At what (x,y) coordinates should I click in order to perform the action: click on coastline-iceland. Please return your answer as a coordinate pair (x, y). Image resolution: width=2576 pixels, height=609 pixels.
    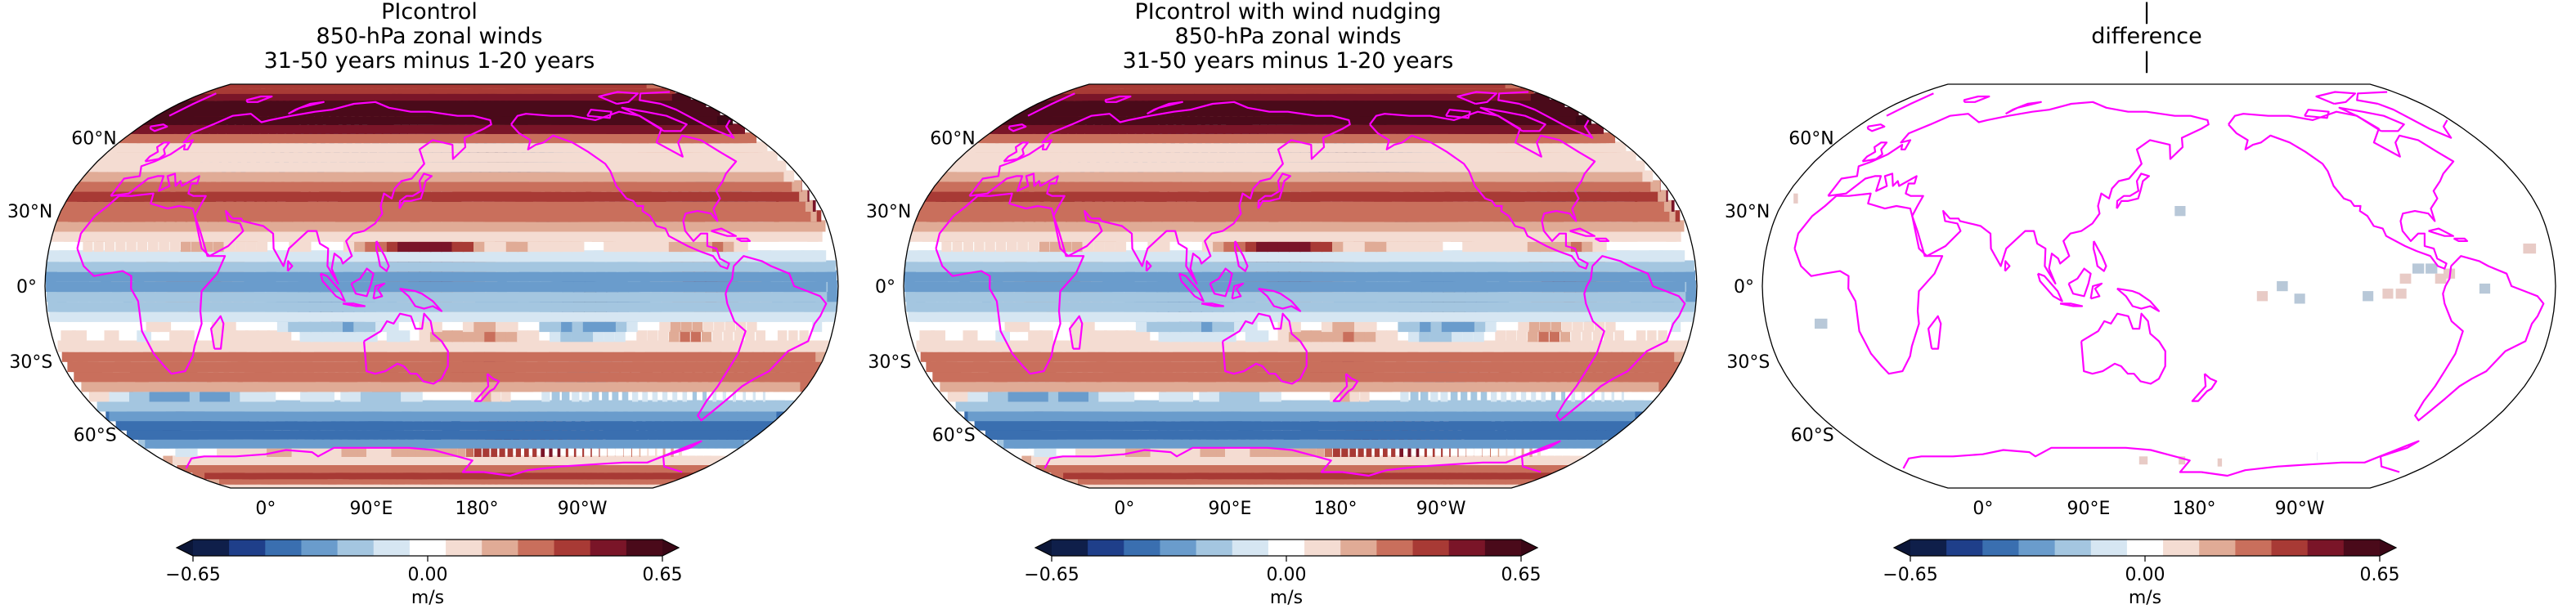
    Looking at the image, I should click on (158, 127).